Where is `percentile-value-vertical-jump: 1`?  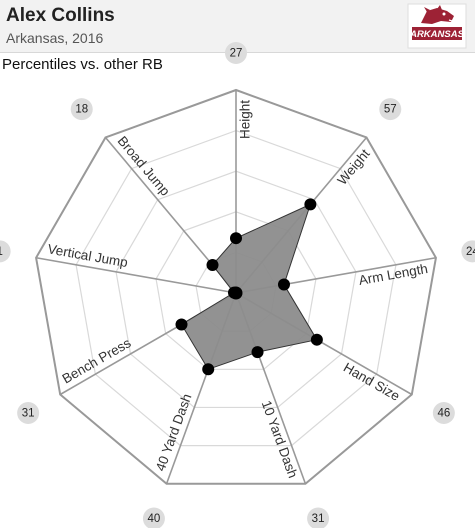
percentile-value-vertical-jump: 1 is located at coordinates (1, 252).